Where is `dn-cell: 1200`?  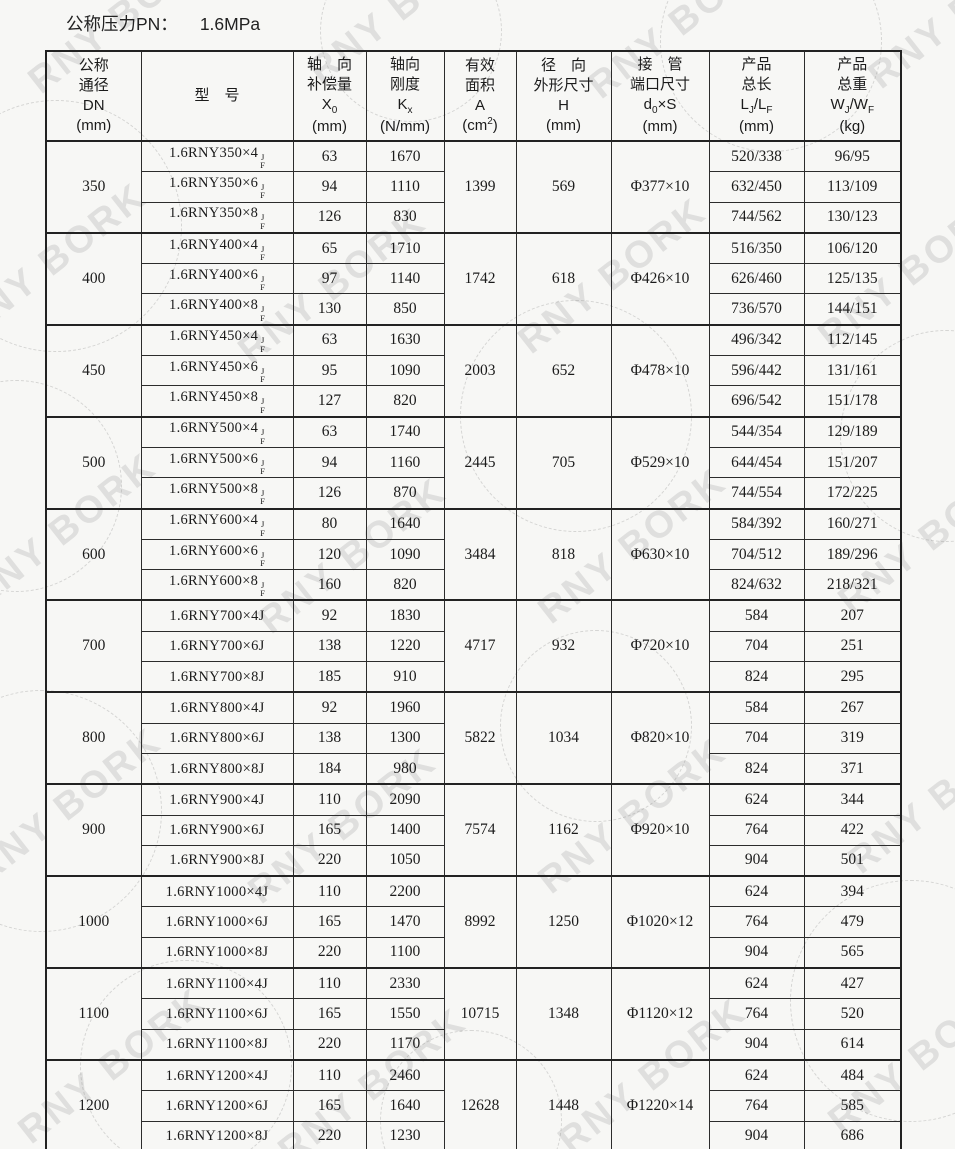
dn-cell: 1200 is located at coordinates (93, 1103).